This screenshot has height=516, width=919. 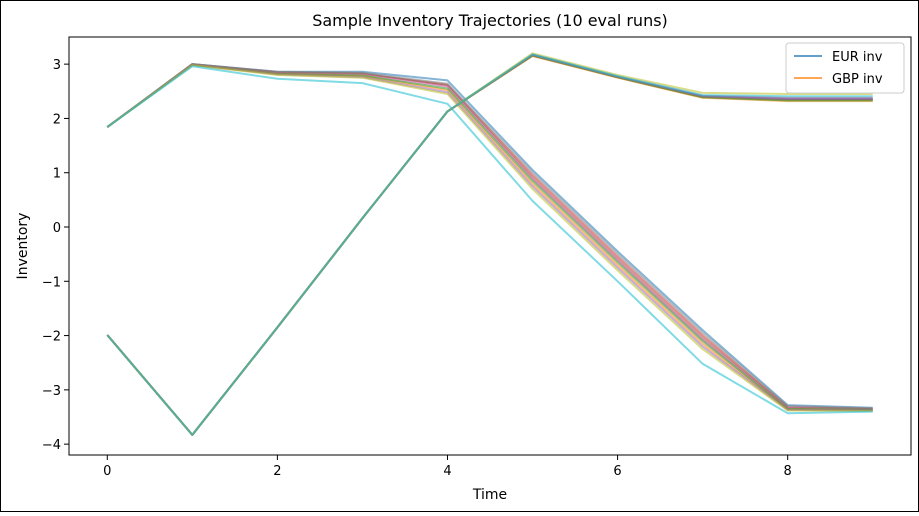 What do you see at coordinates (55, 255) in the screenshot?
I see `y-axis: −4 −3 −2 −1 0 1 2 3` at bounding box center [55, 255].